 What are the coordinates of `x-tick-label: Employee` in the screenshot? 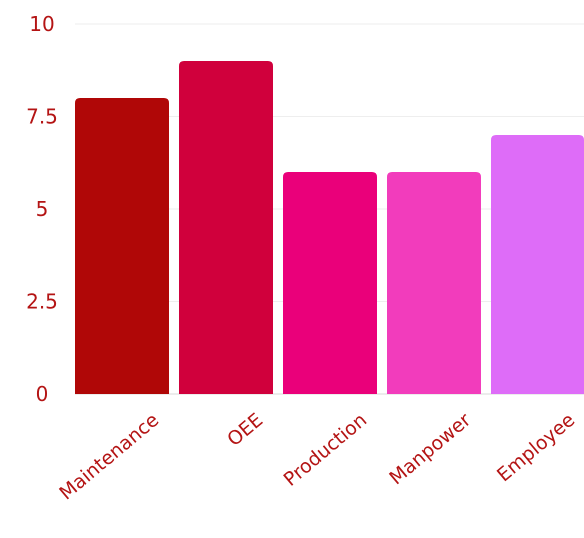 It's located at (536, 447).